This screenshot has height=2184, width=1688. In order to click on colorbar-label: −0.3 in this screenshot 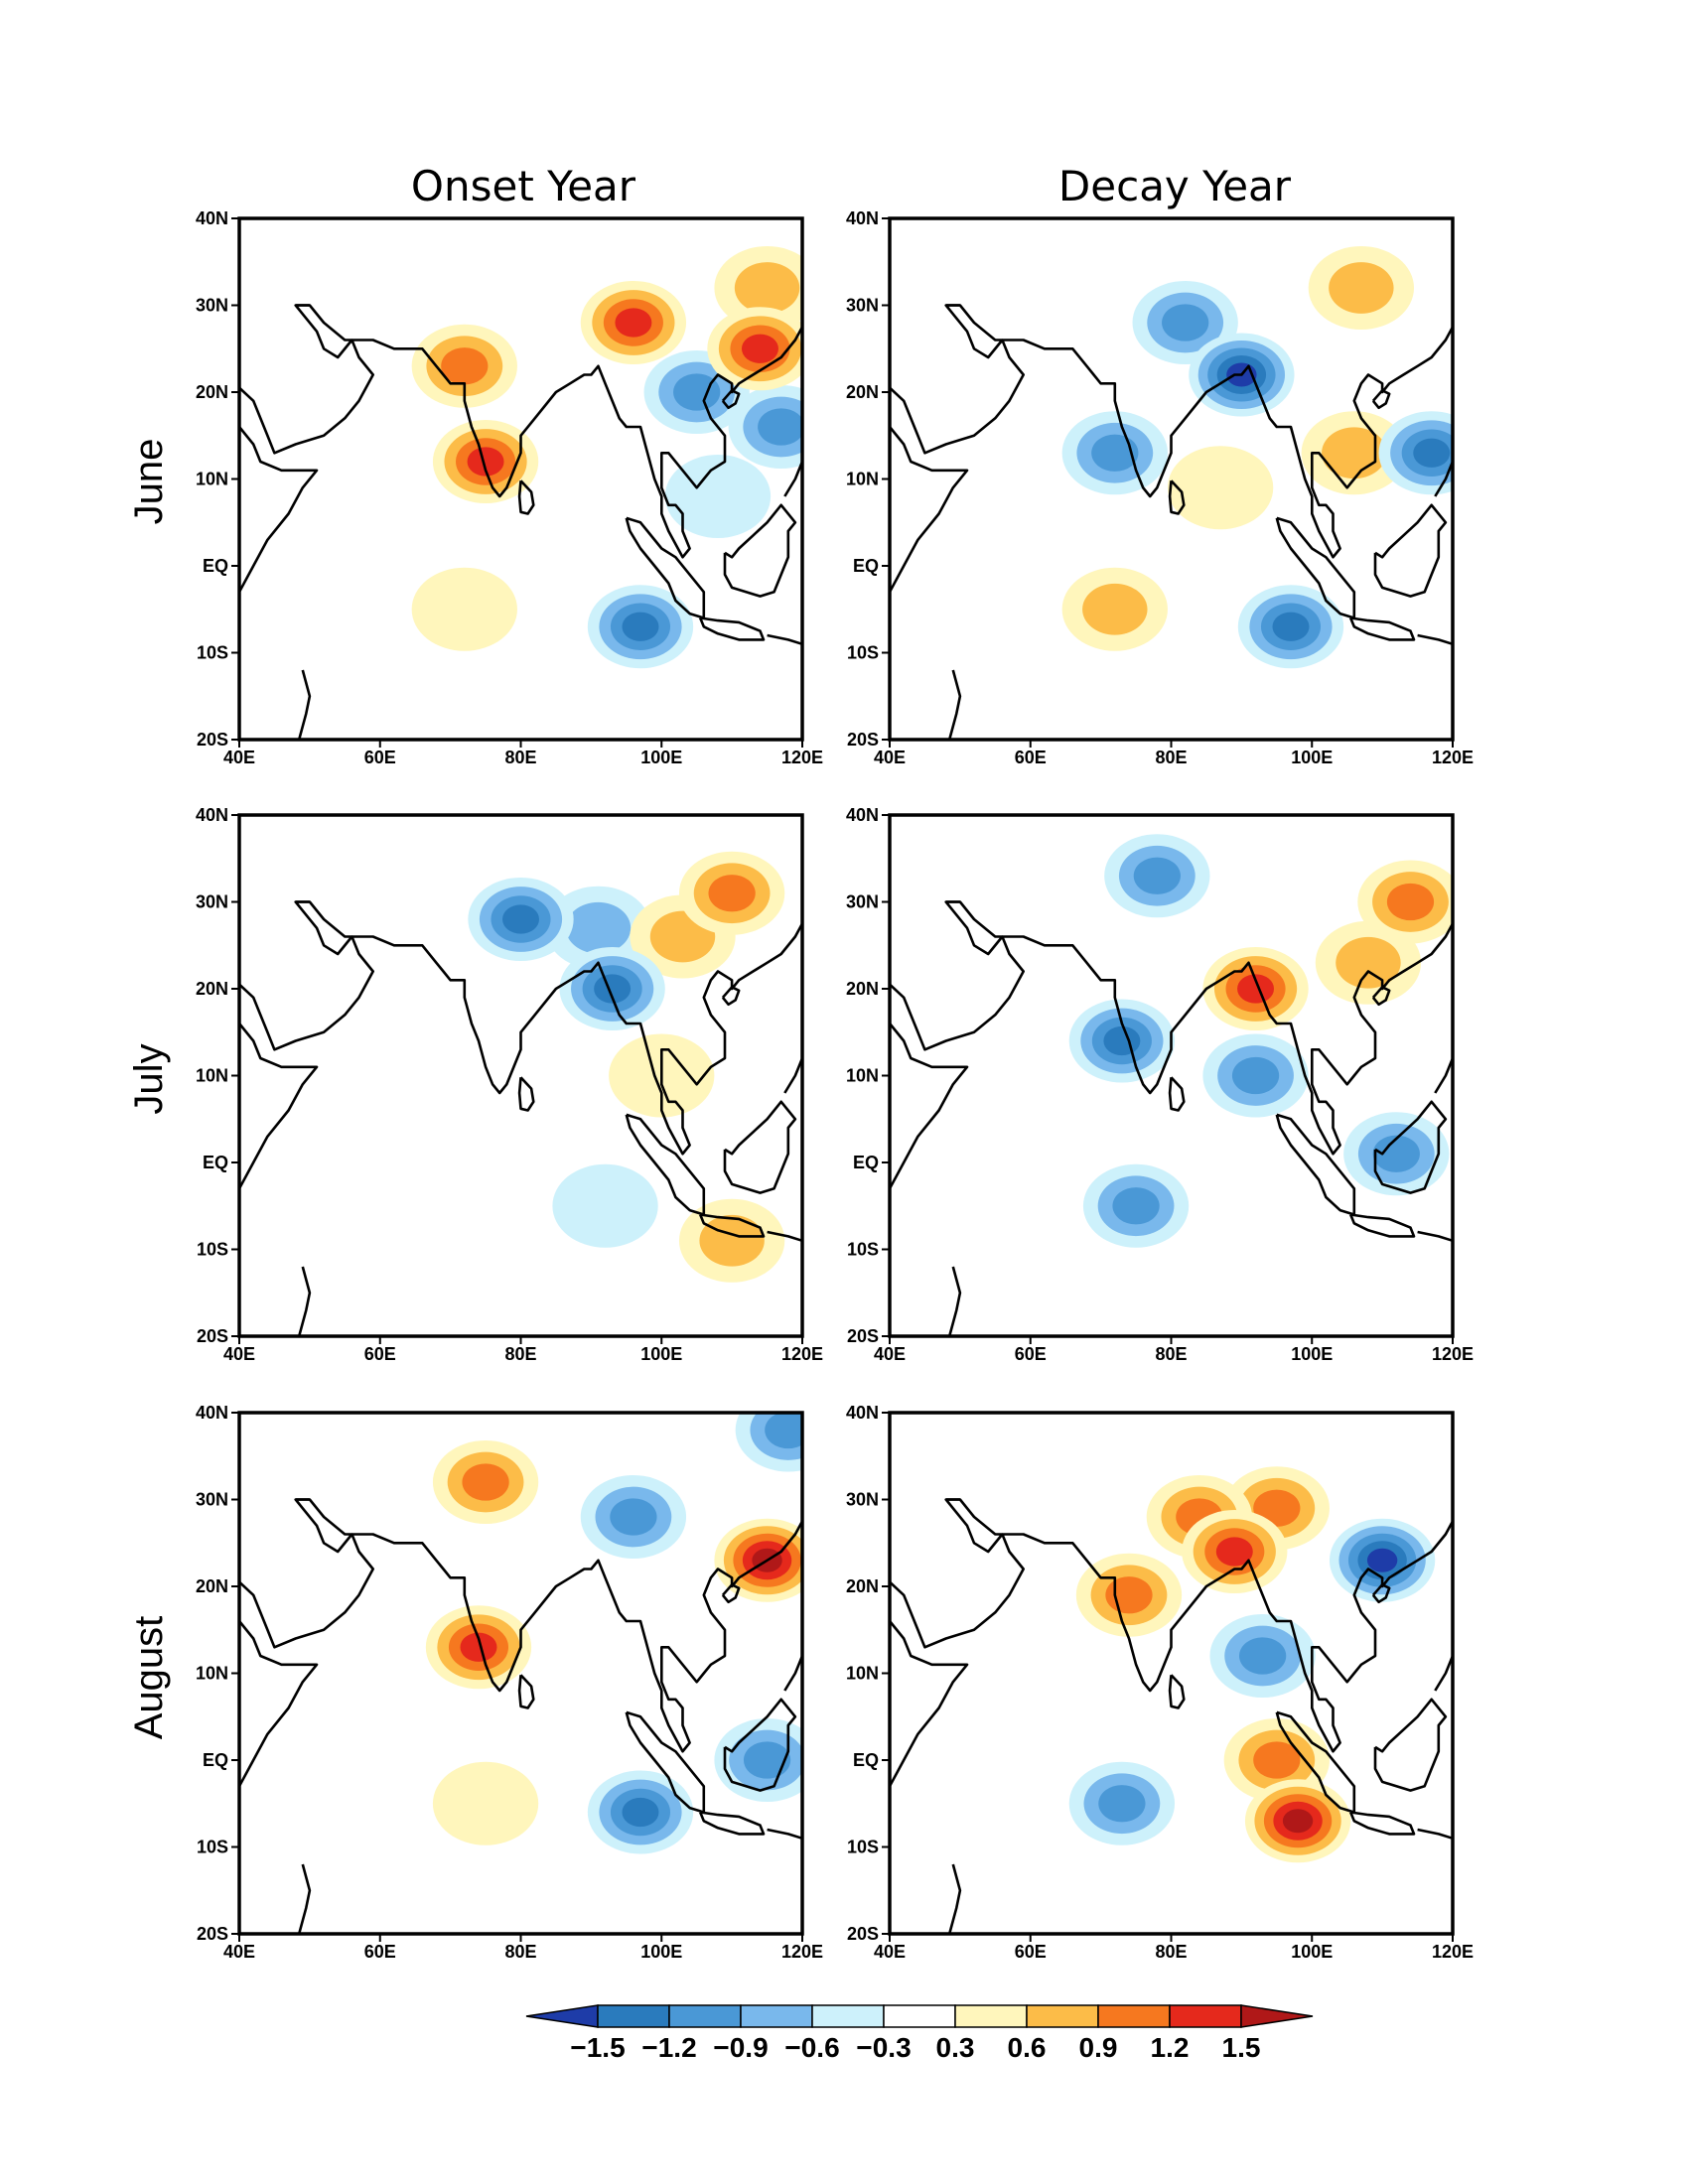, I will do `click(883, 2047)`.